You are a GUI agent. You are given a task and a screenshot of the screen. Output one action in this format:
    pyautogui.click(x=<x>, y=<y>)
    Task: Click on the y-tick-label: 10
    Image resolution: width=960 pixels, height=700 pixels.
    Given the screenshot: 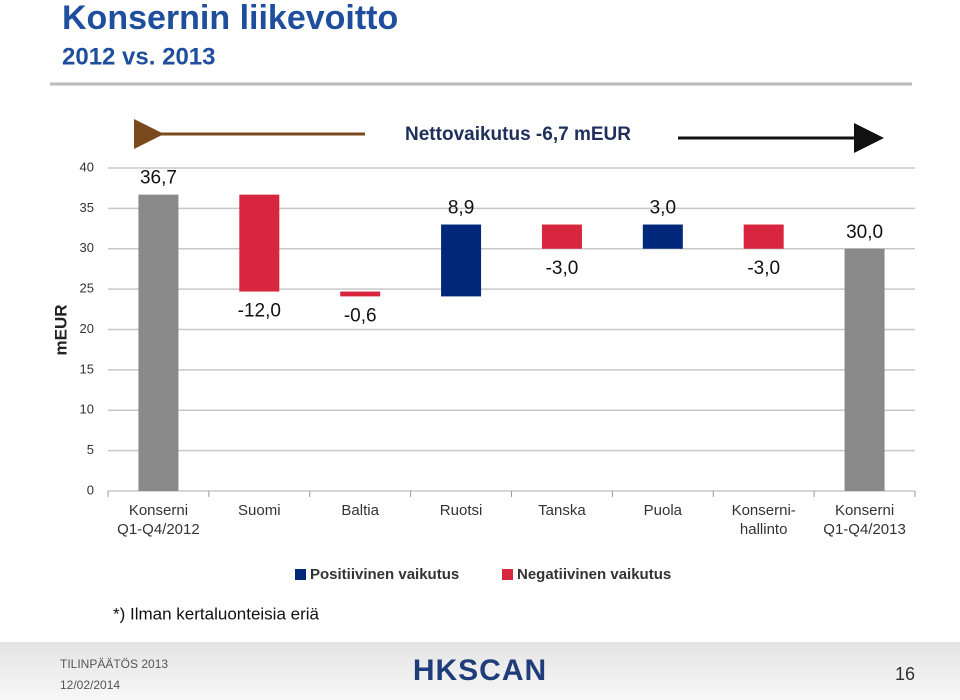 What is the action you would take?
    pyautogui.click(x=87, y=409)
    